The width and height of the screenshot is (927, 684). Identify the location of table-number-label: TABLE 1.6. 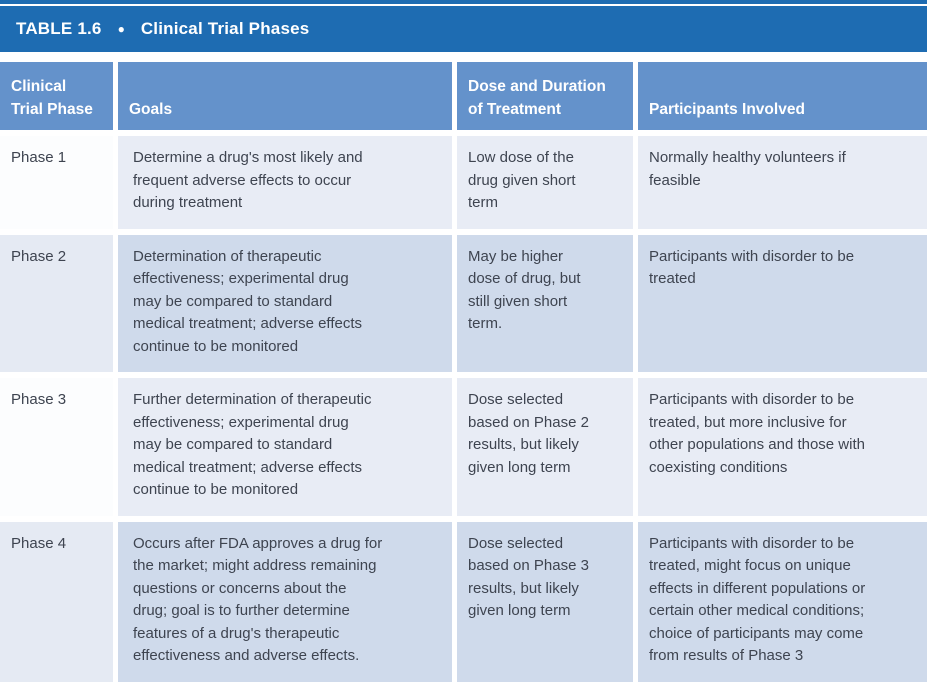
(59, 28).